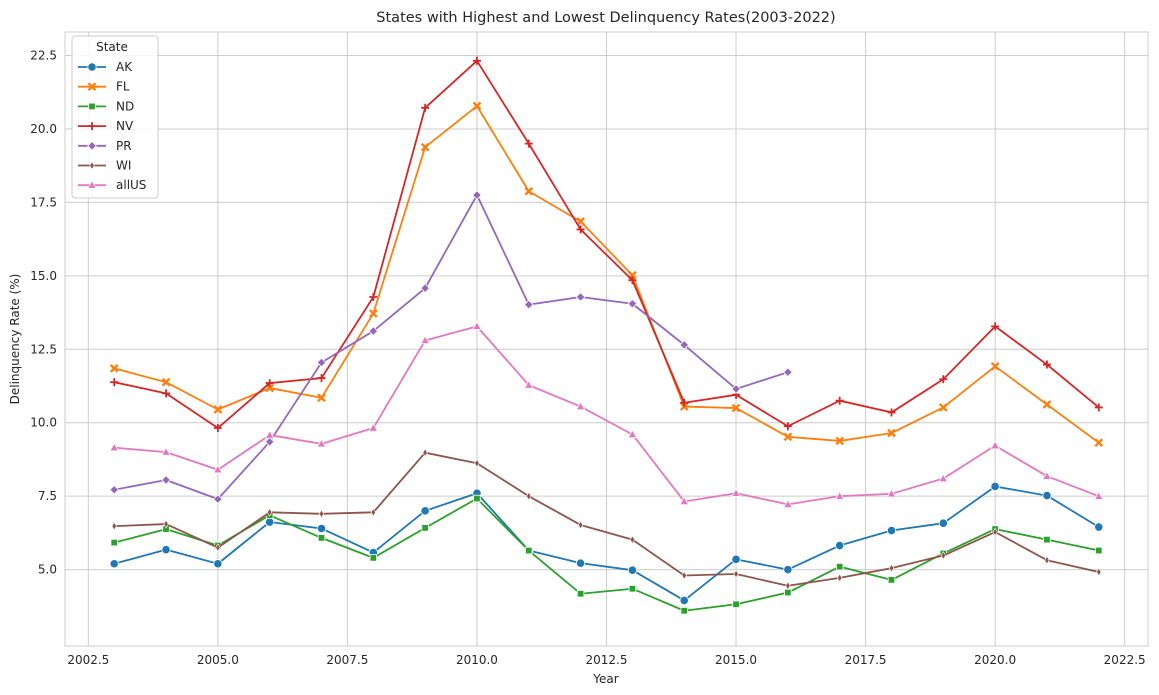  What do you see at coordinates (104, 87) in the screenshot?
I see `legend-item-FL: FL` at bounding box center [104, 87].